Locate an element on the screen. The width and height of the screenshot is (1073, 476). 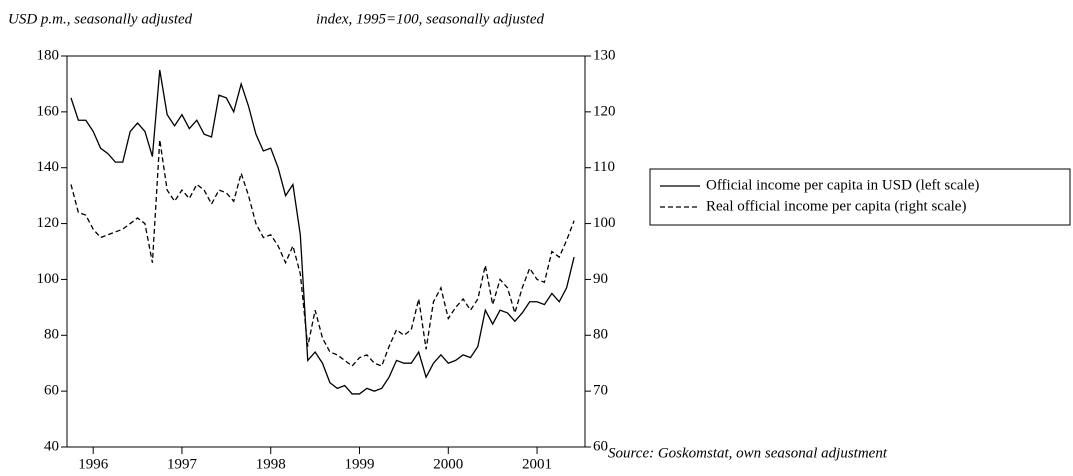
x-tick-label: 2000 is located at coordinates (448, 464).